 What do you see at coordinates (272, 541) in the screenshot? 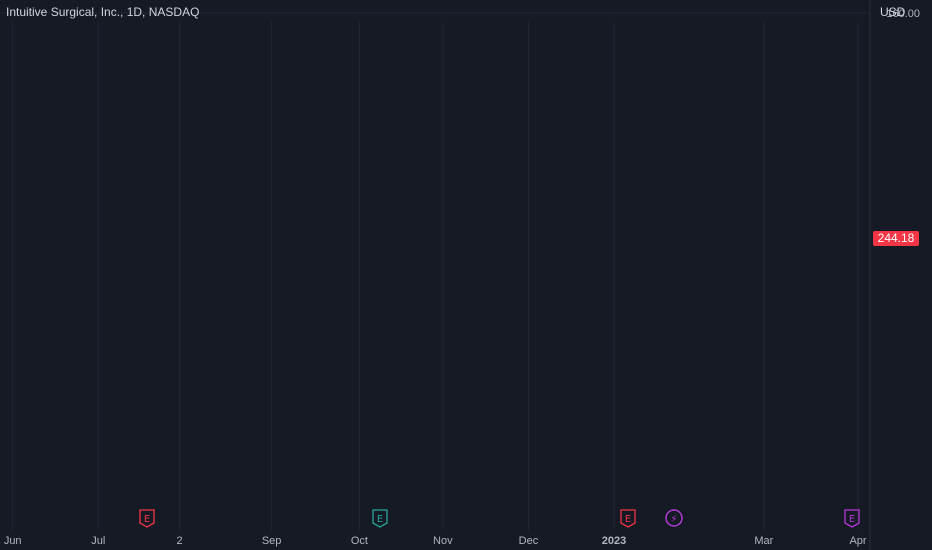
I see `x-tick-label: Sep` at bounding box center [272, 541].